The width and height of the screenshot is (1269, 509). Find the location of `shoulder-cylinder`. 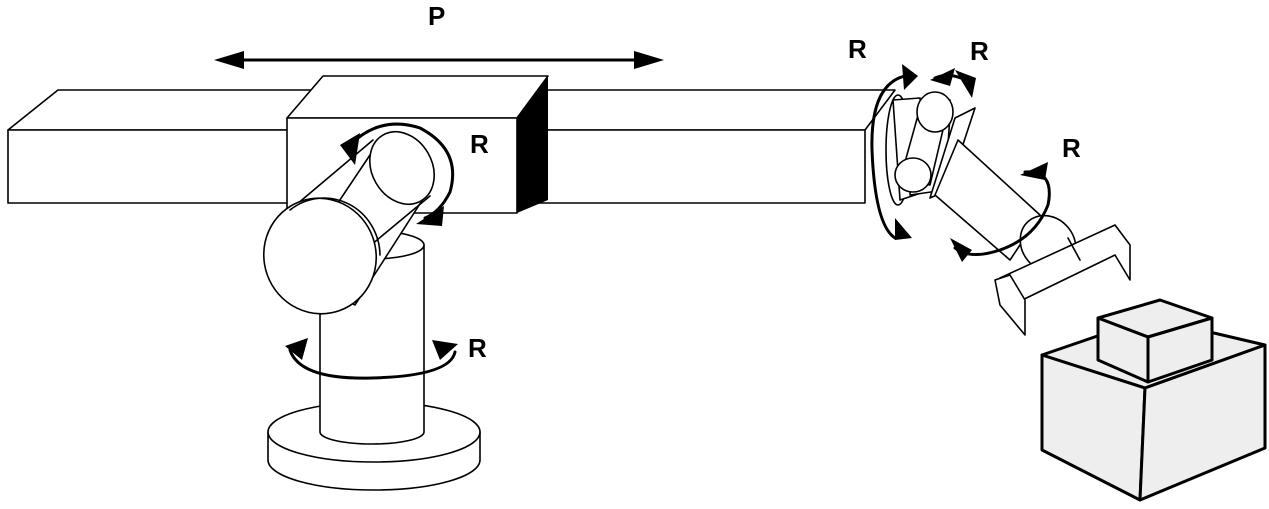

shoulder-cylinder is located at coordinates (348, 223).